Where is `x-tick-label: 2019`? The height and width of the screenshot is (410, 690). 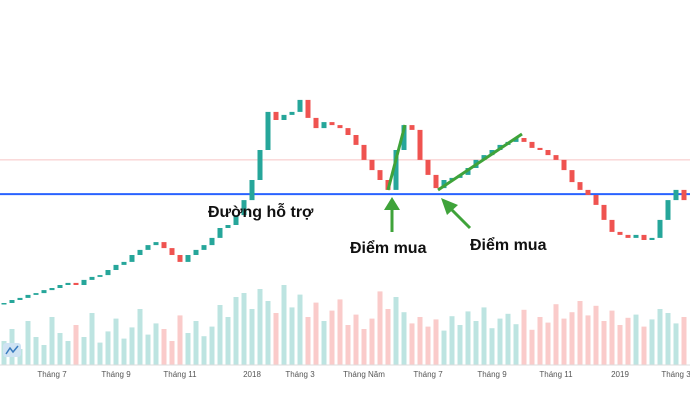 x-tick-label: 2019 is located at coordinates (620, 374).